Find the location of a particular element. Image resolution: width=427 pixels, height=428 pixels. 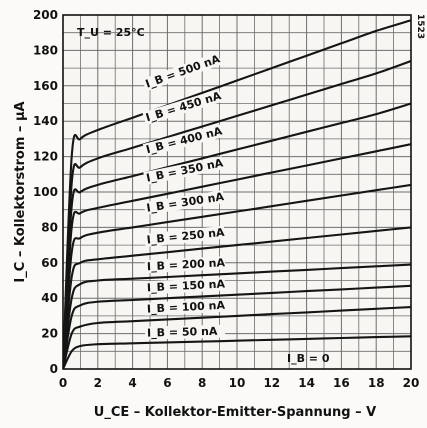

x-tick-label: 18 is located at coordinates (376, 383).